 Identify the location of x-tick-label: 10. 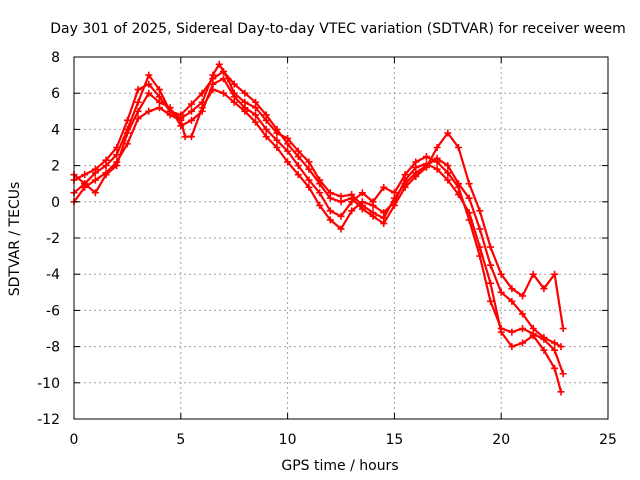
(288, 440).